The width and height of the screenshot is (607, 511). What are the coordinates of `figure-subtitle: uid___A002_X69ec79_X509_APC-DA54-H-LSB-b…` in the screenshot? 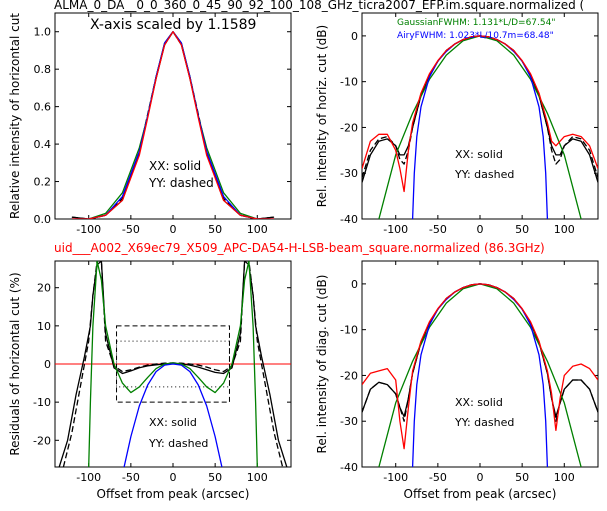 It's located at (299, 248).